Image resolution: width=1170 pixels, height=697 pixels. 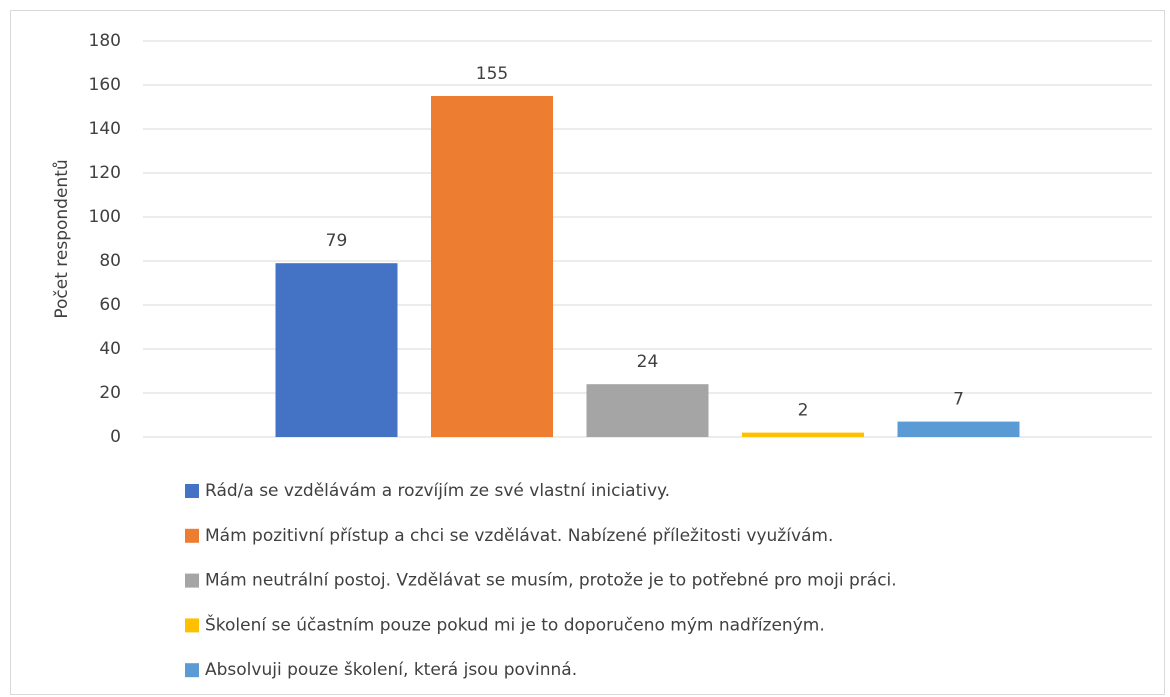 What do you see at coordinates (958, 400) in the screenshot?
I see `data-label: 7` at bounding box center [958, 400].